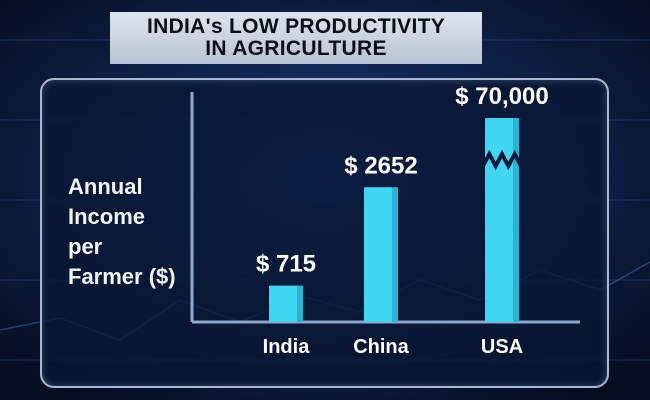 The width and height of the screenshot is (650, 400). Describe the element at coordinates (501, 96) in the screenshot. I see `value-label-usa: $ 70,000` at that location.